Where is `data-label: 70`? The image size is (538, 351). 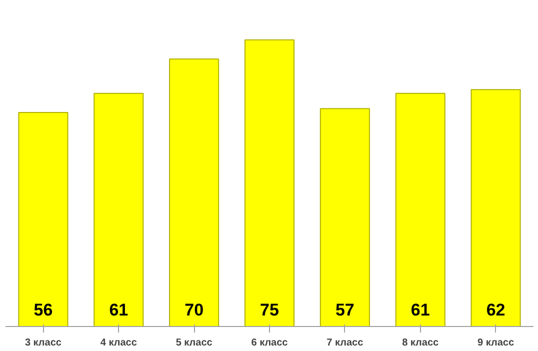
data-label: 70 is located at coordinates (194, 310).